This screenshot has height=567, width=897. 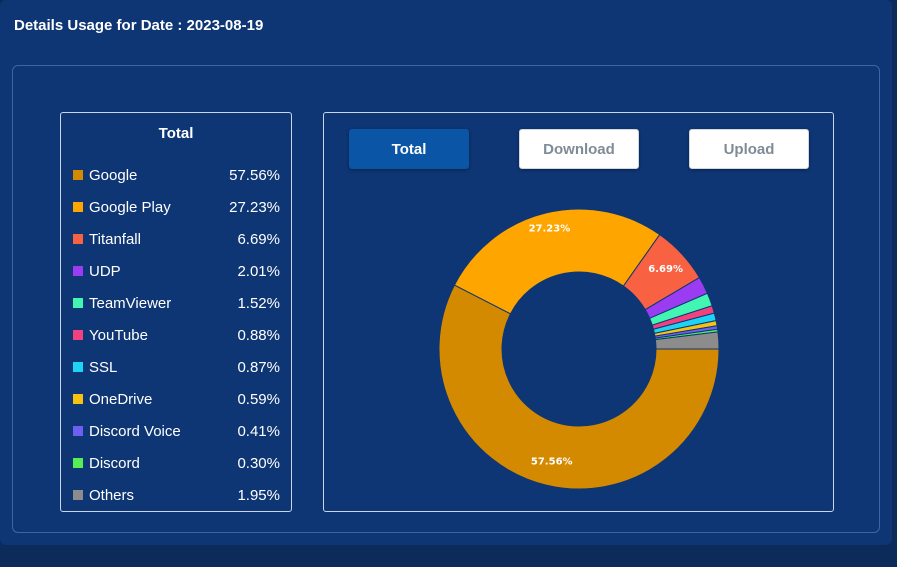 What do you see at coordinates (176, 399) in the screenshot?
I see `legend-item: OneDrive 0.59%` at bounding box center [176, 399].